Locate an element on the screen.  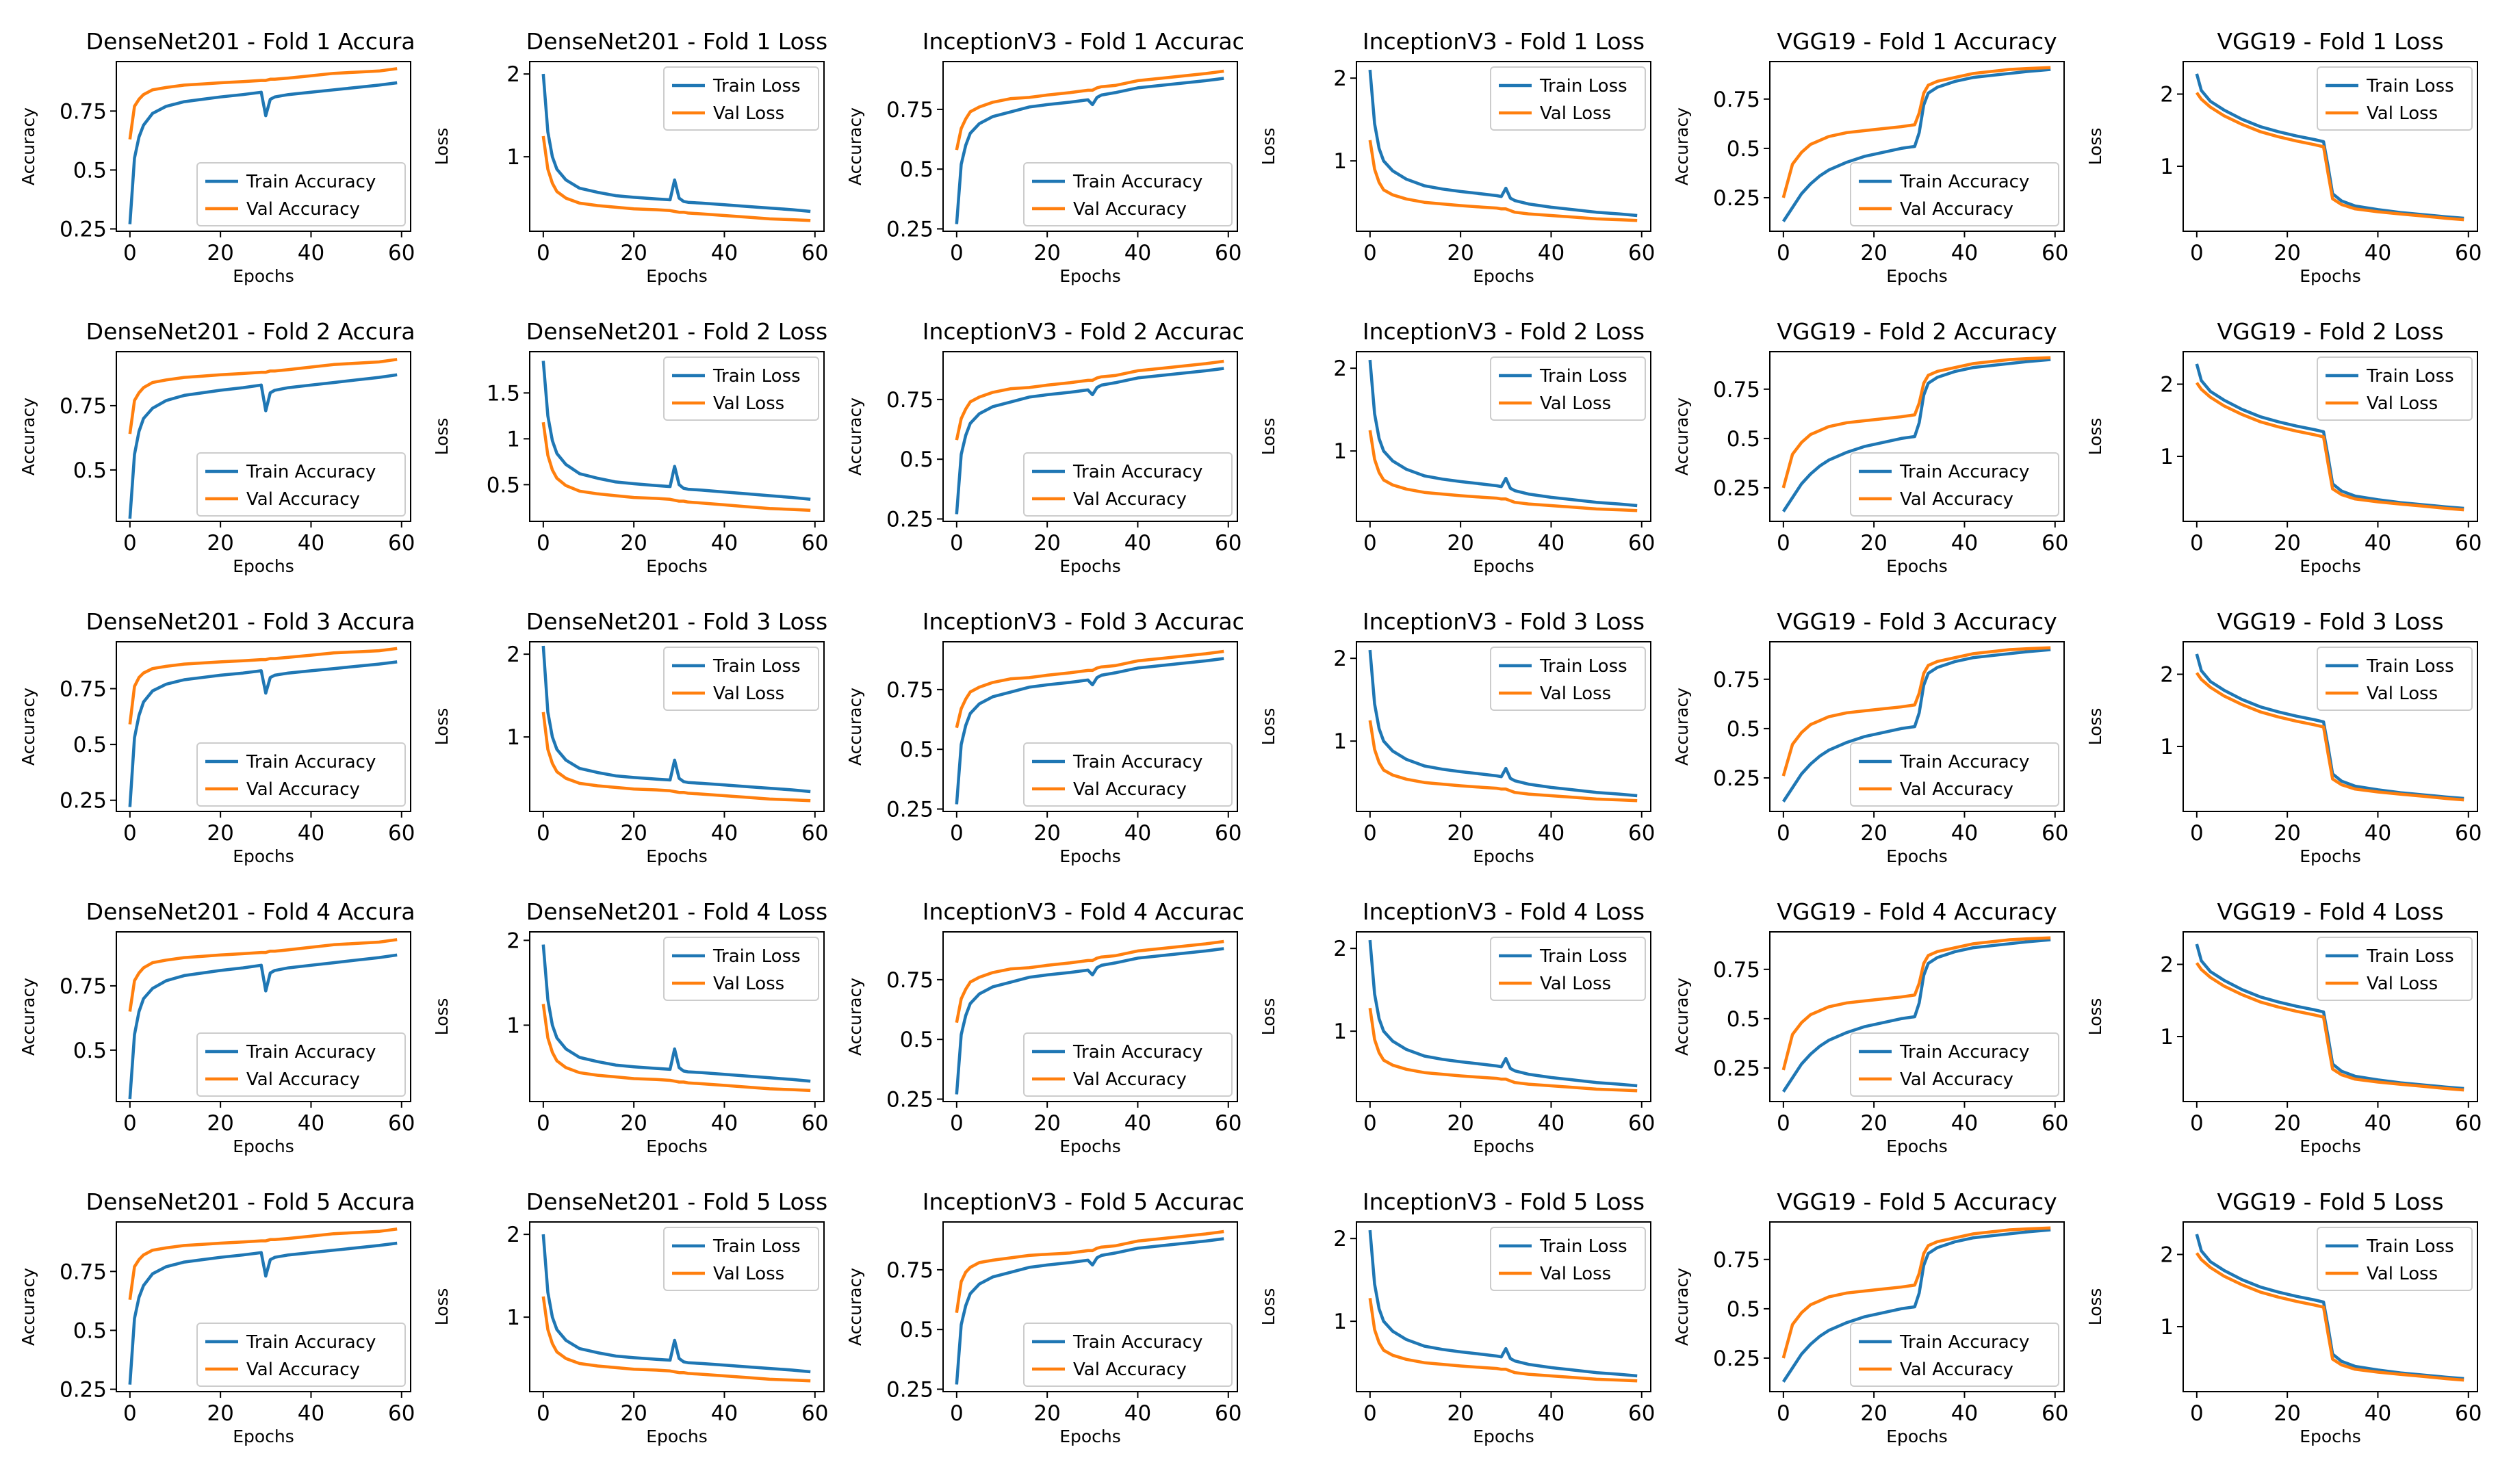
y-tick-label: 0.75 is located at coordinates (83, 111).